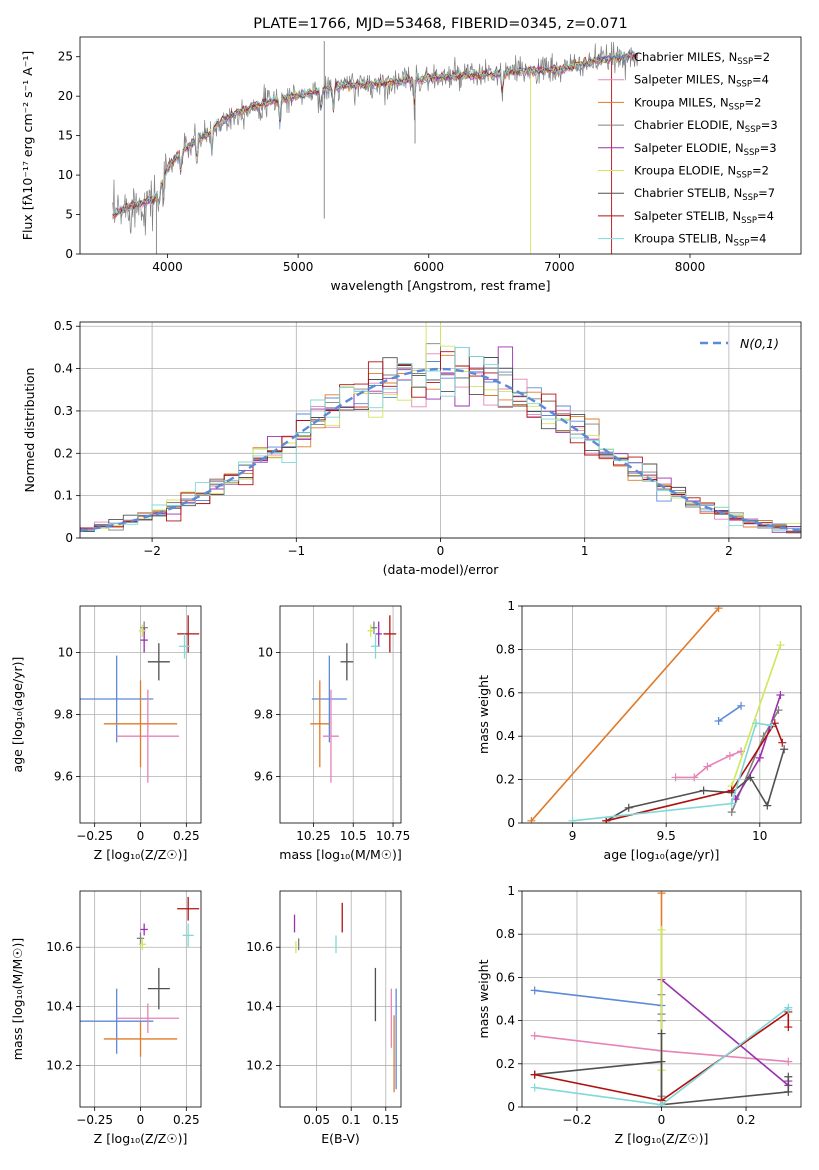 The width and height of the screenshot is (819, 1170). What do you see at coordinates (505, 736) in the screenshot?
I see `weight_vs_age-ytick-label: 0.4` at bounding box center [505, 736].